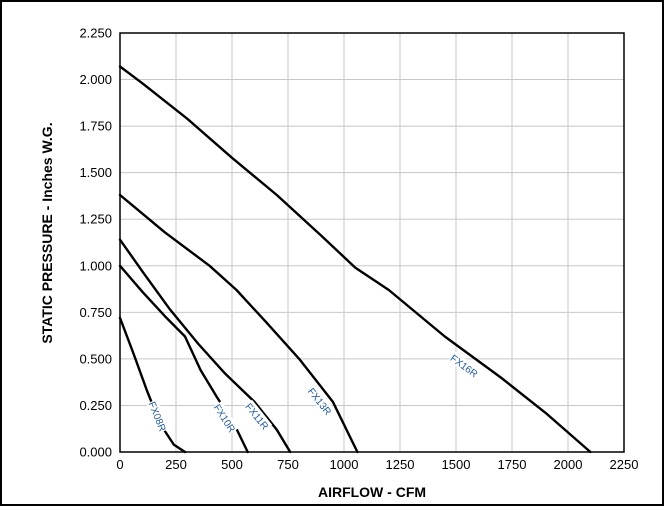 The height and width of the screenshot is (511, 664). I want to click on x-tick-label: 1750, so click(512, 464).